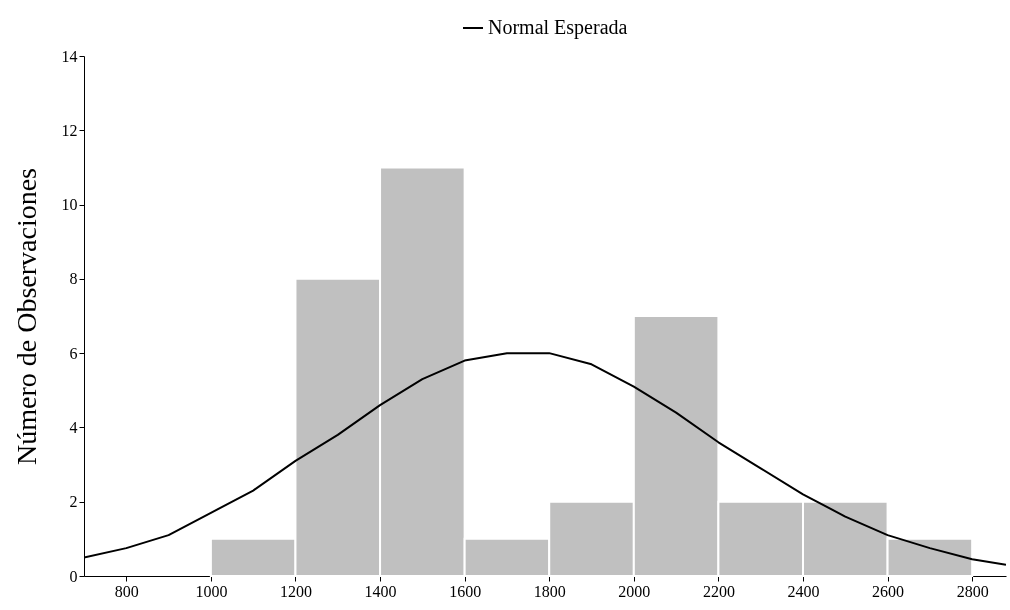 Image resolution: width=1010 pixels, height=610 pixels. What do you see at coordinates (69, 205) in the screenshot?
I see `y-tick-label: 10` at bounding box center [69, 205].